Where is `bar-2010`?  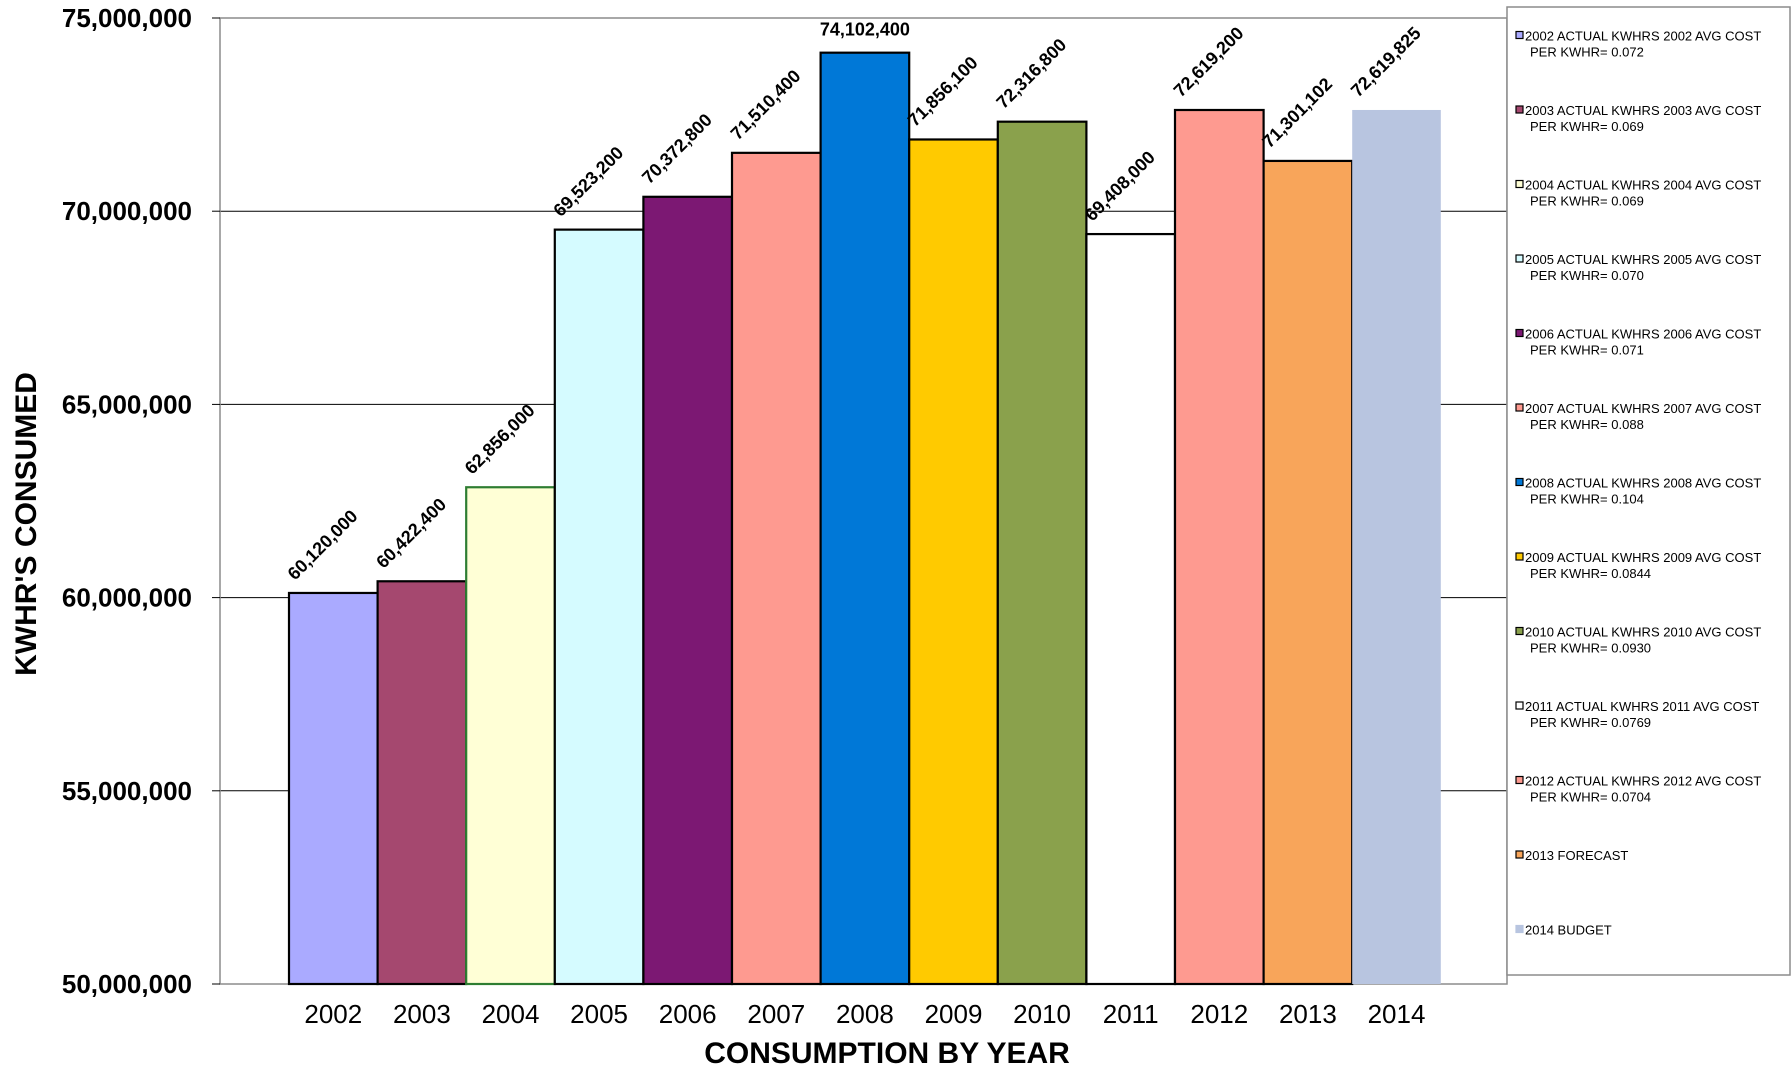
bar-2010 is located at coordinates (1042, 553).